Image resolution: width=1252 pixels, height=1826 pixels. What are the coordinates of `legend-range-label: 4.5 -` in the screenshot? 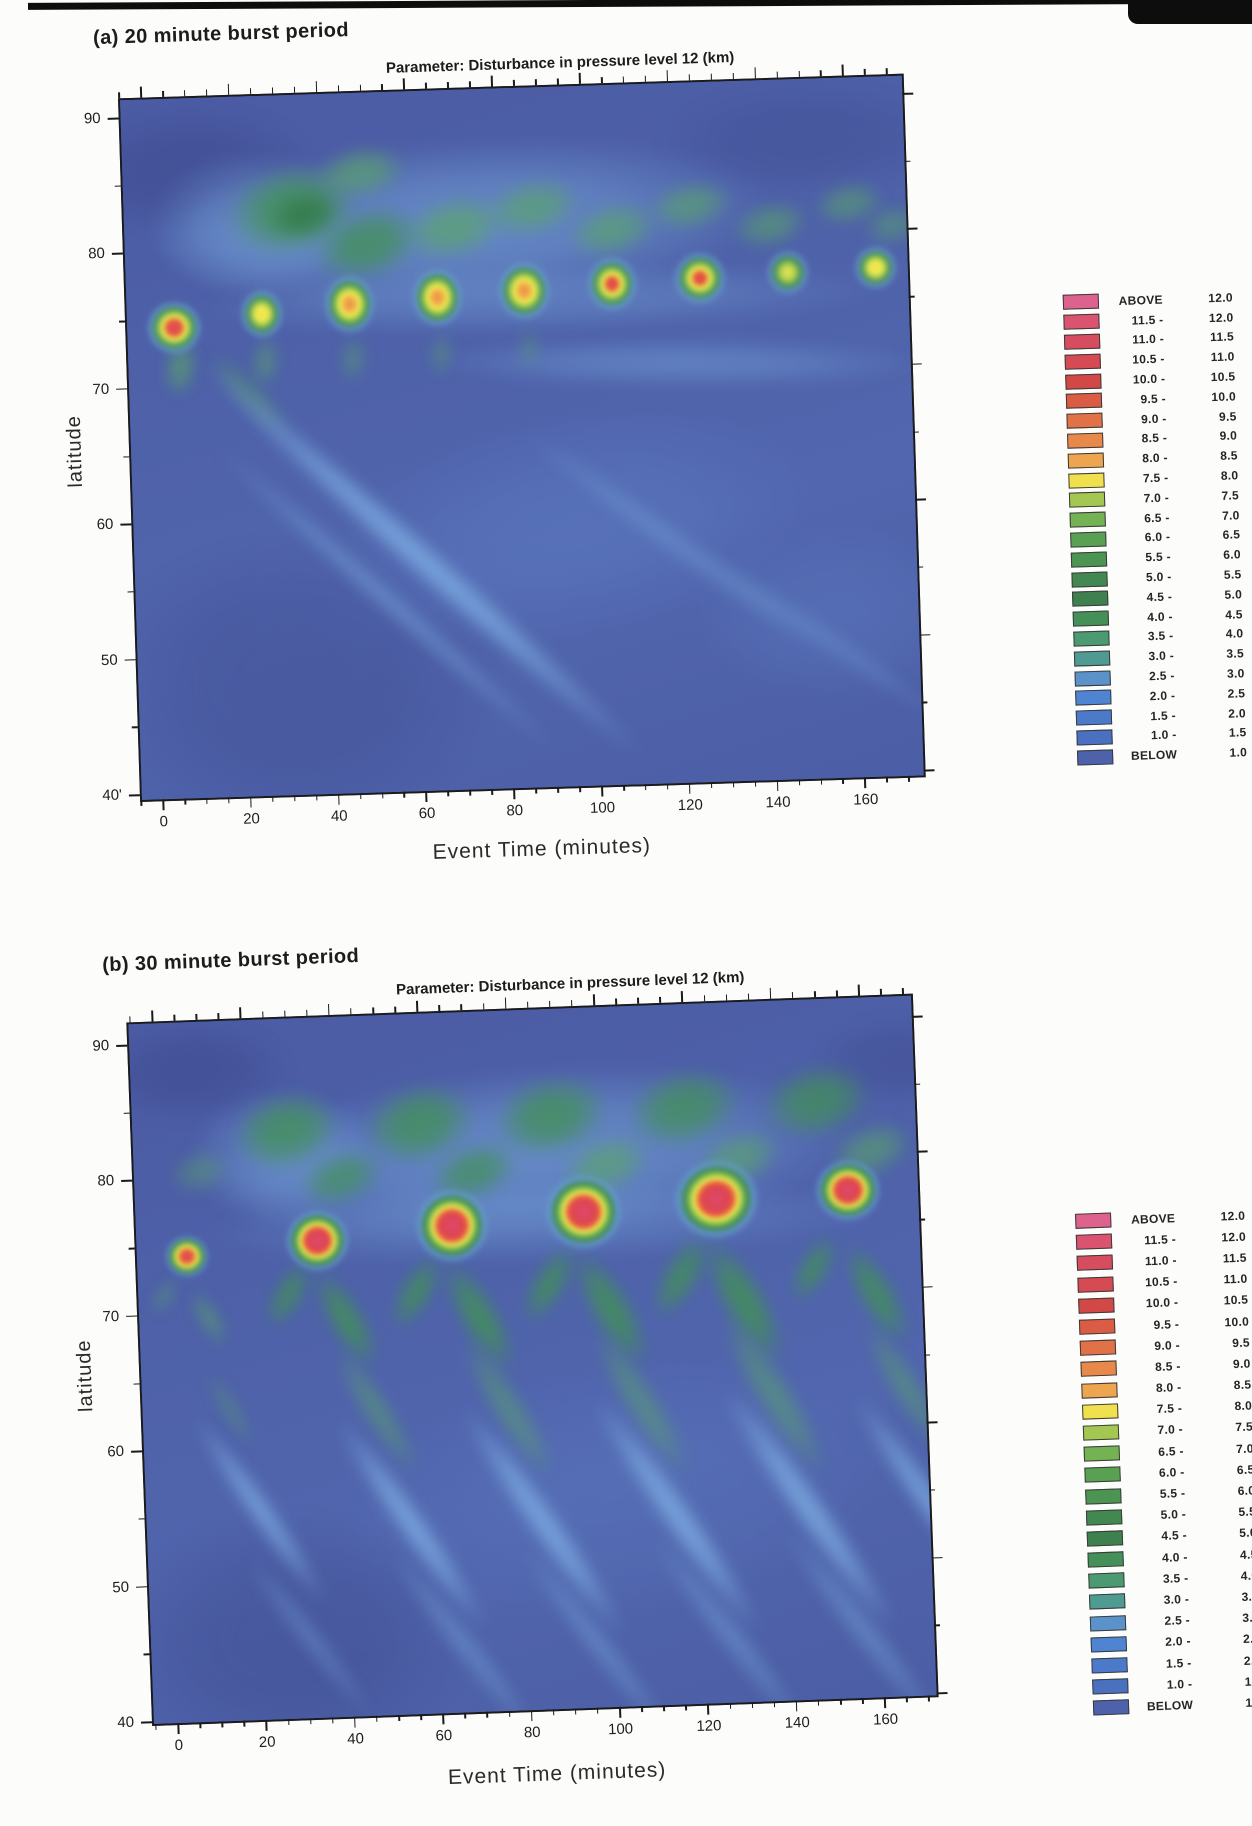 It's located at (1174, 1536).